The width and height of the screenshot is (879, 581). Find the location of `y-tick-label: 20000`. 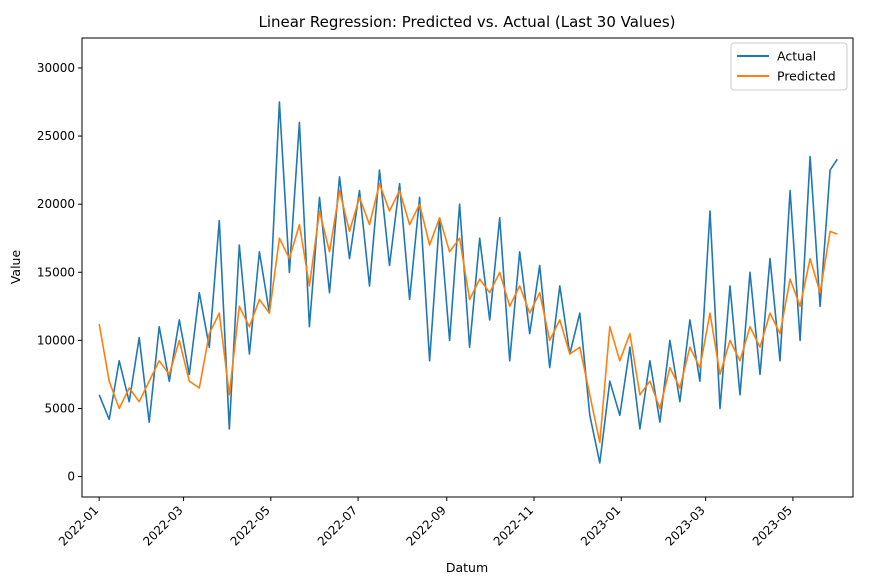

y-tick-label: 20000 is located at coordinates (56, 204).